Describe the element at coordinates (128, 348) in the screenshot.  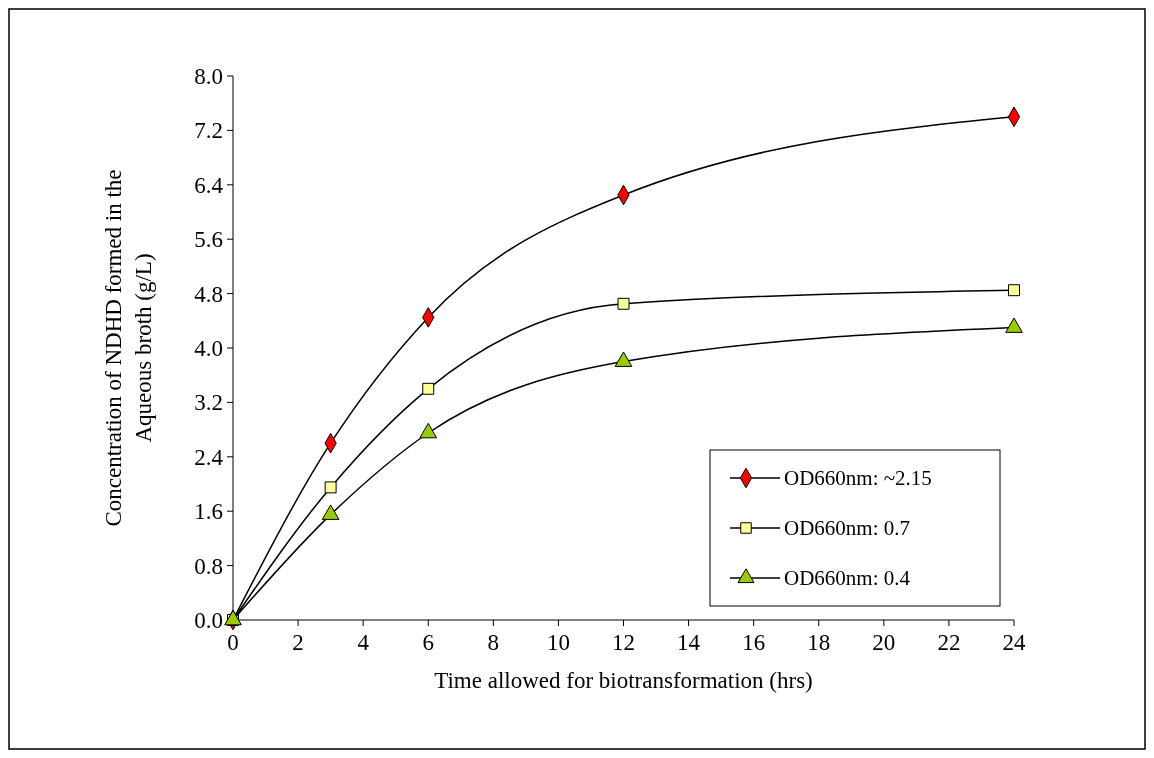
I see `y-axis-title: Concentration of NDHD formed in the Aqueous broth (g/L)` at that location.